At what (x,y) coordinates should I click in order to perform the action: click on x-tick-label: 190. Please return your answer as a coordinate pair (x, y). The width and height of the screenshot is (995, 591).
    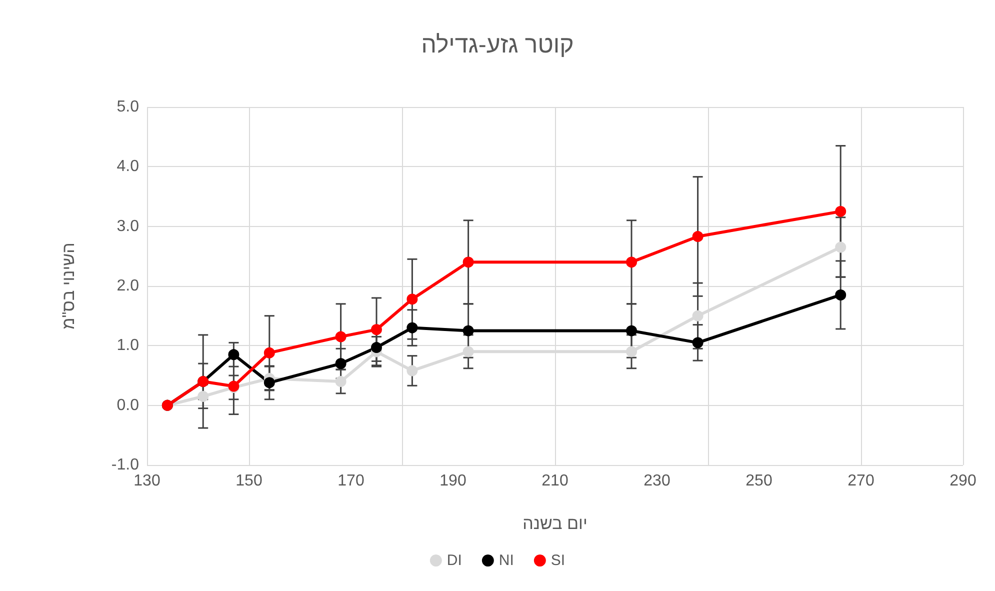
    Looking at the image, I should click on (453, 481).